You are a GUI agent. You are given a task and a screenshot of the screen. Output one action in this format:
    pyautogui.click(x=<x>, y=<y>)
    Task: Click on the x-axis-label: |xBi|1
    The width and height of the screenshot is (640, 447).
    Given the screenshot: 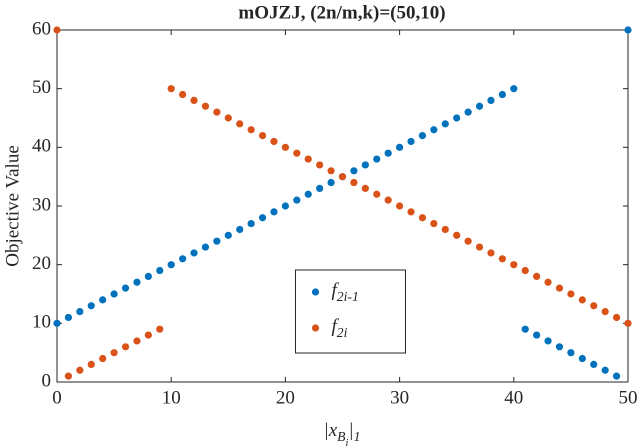 What is the action you would take?
    pyautogui.click(x=342, y=433)
    